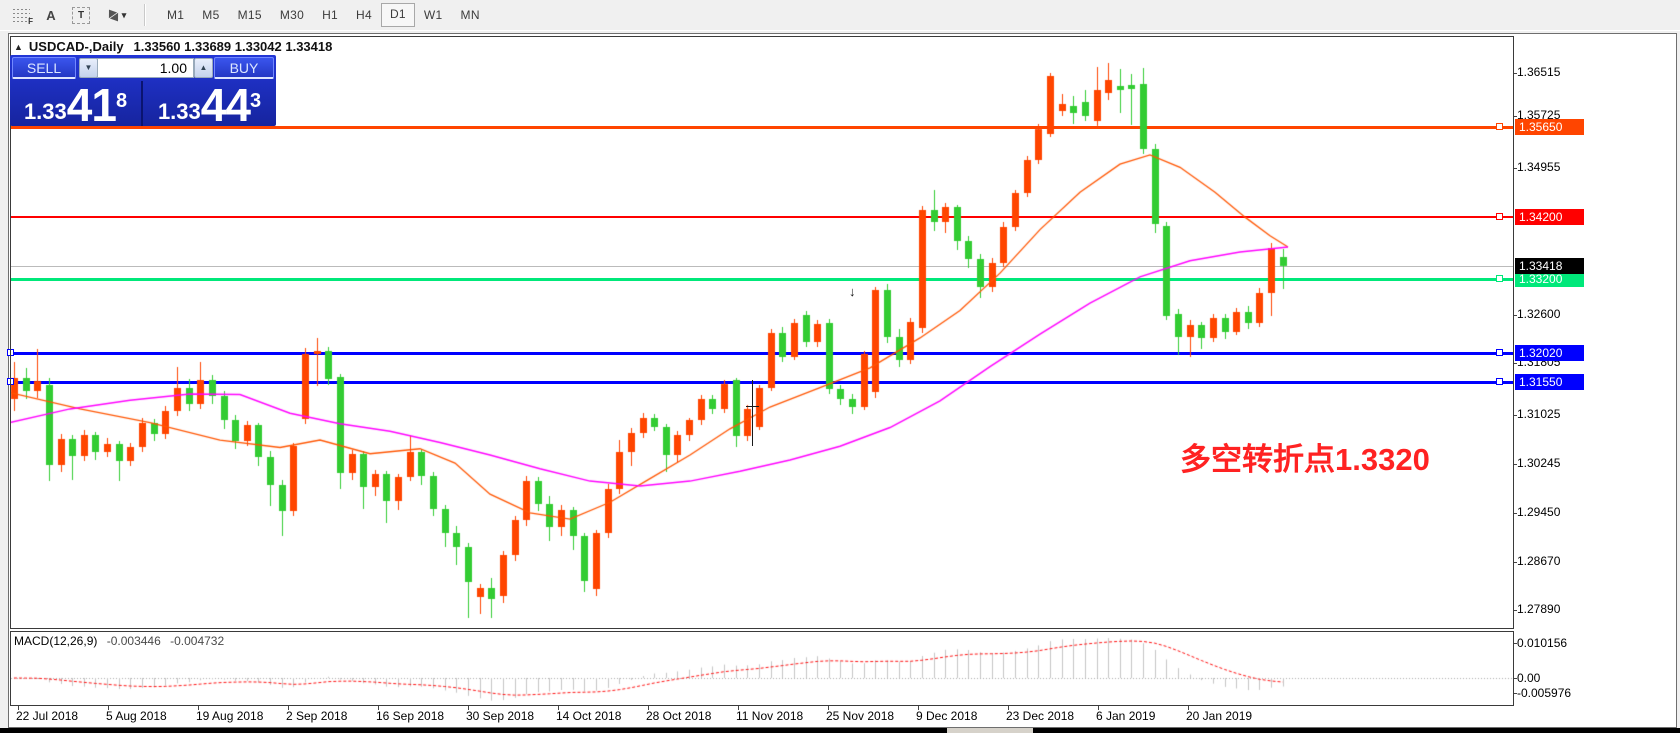 This screenshot has width=1680, height=733. What do you see at coordinates (320, 15) in the screenshot?
I see `timeframe-group: M1 M5 M15 M30 H1 H4 D1 W1 MN` at bounding box center [320, 15].